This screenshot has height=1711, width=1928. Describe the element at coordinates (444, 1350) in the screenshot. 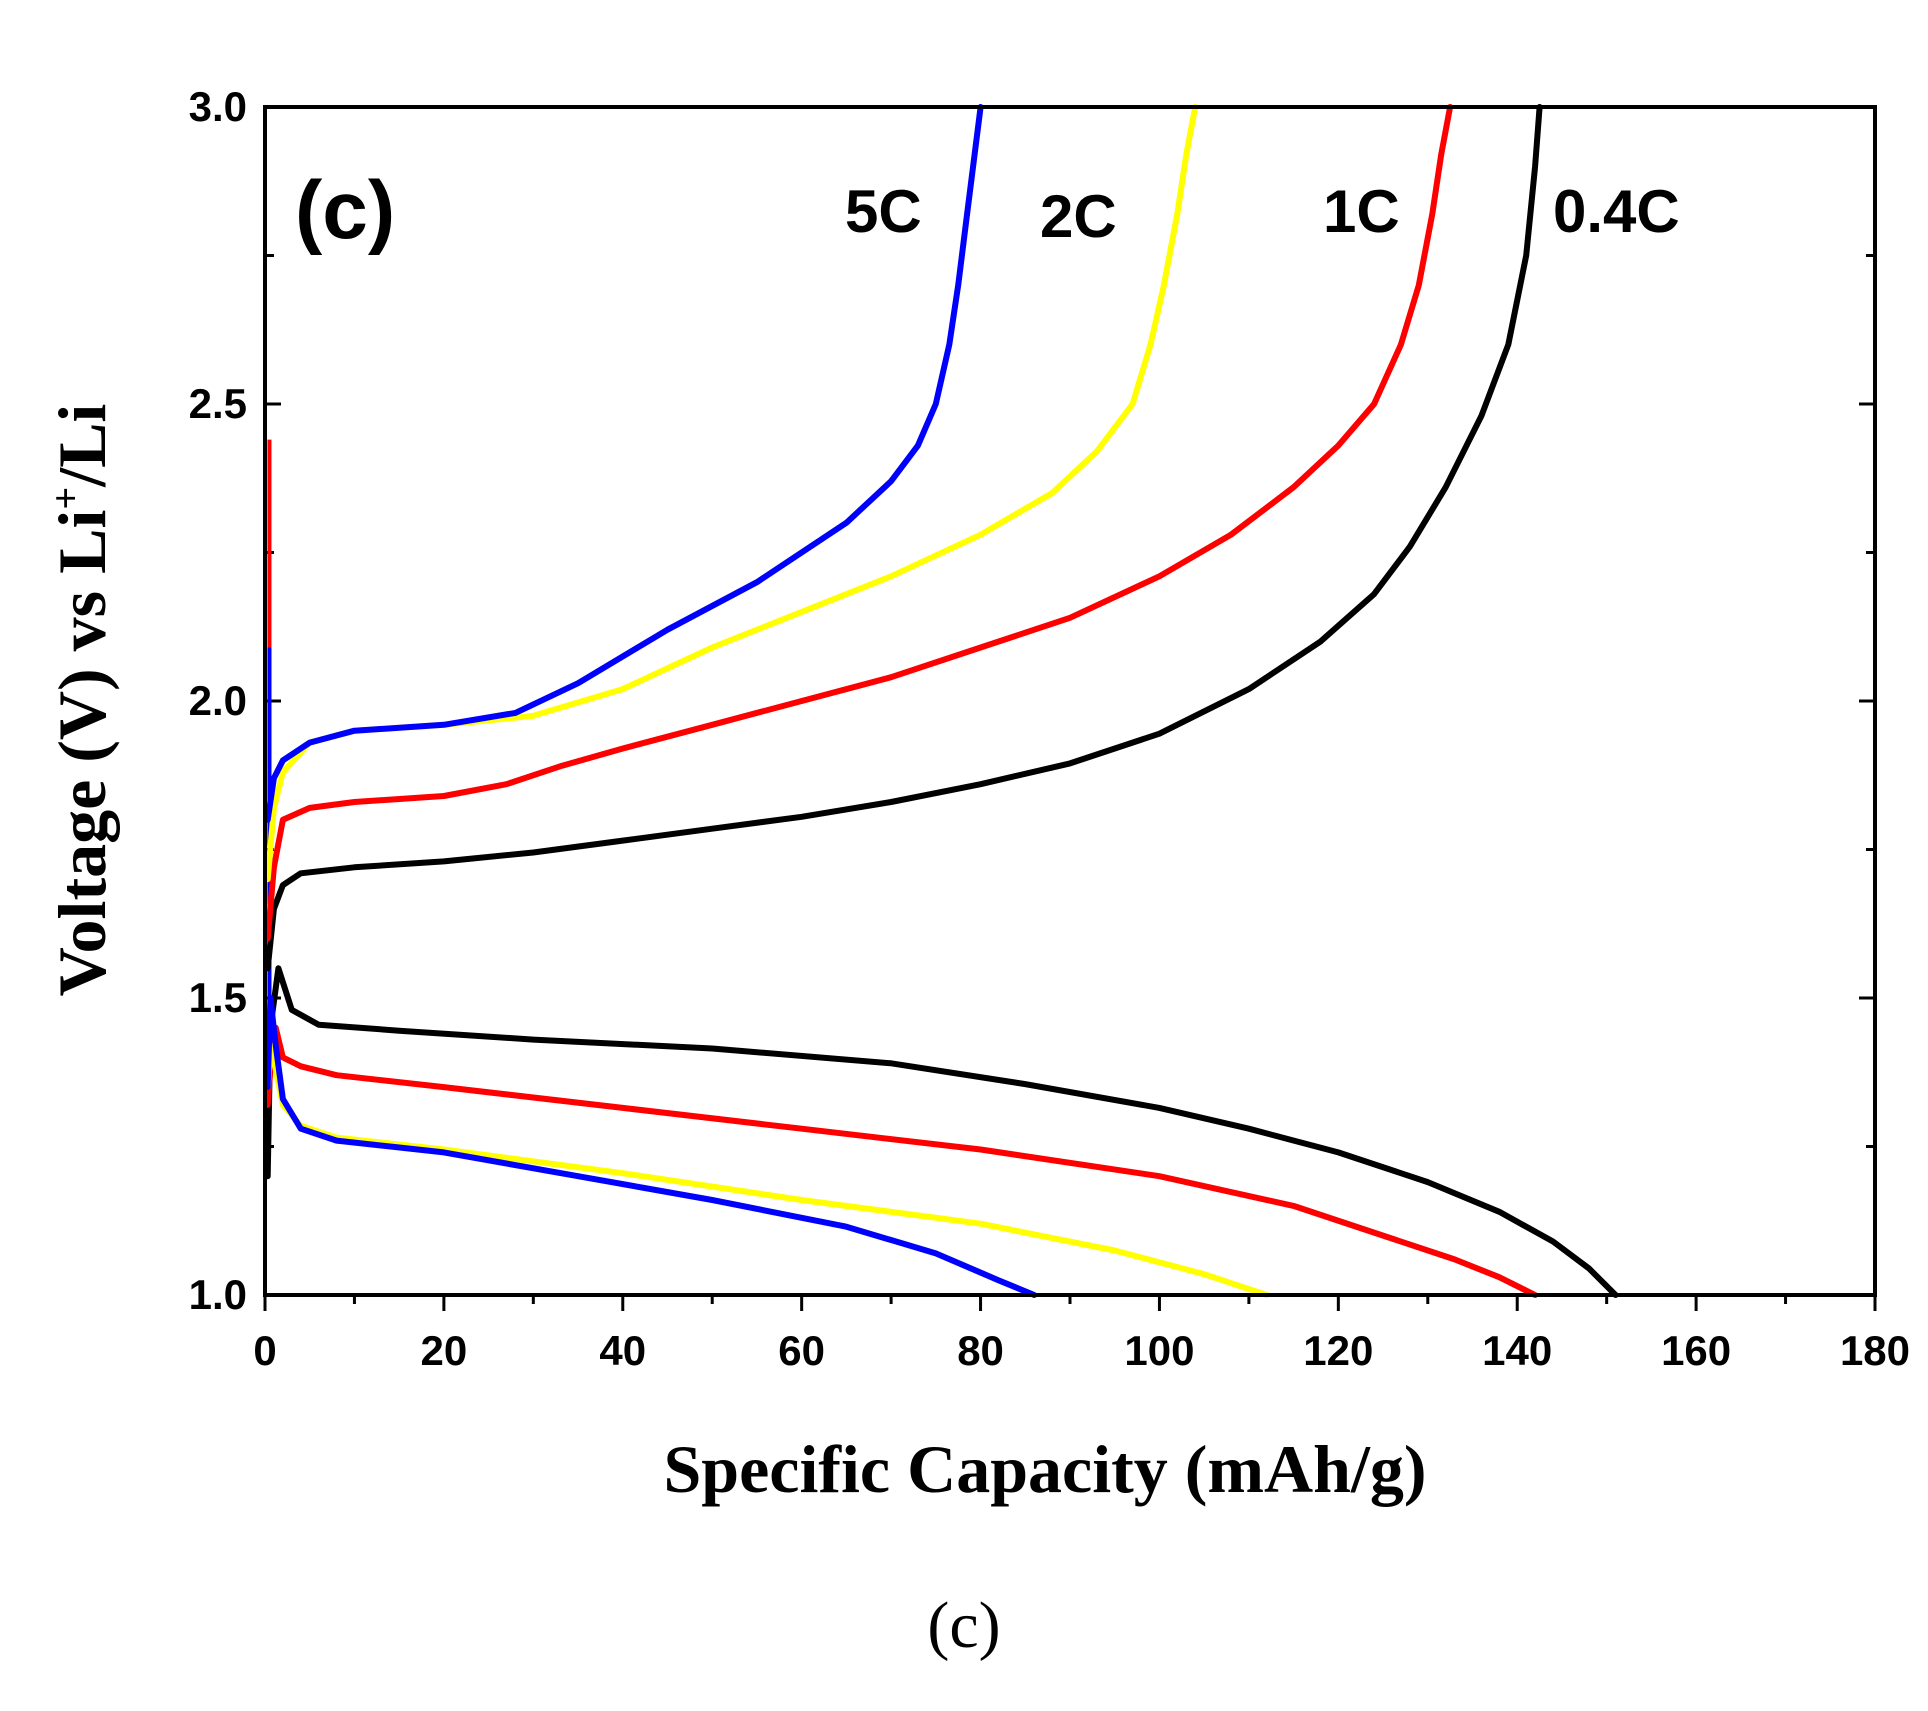

I see `x-tick-label: 20` at that location.